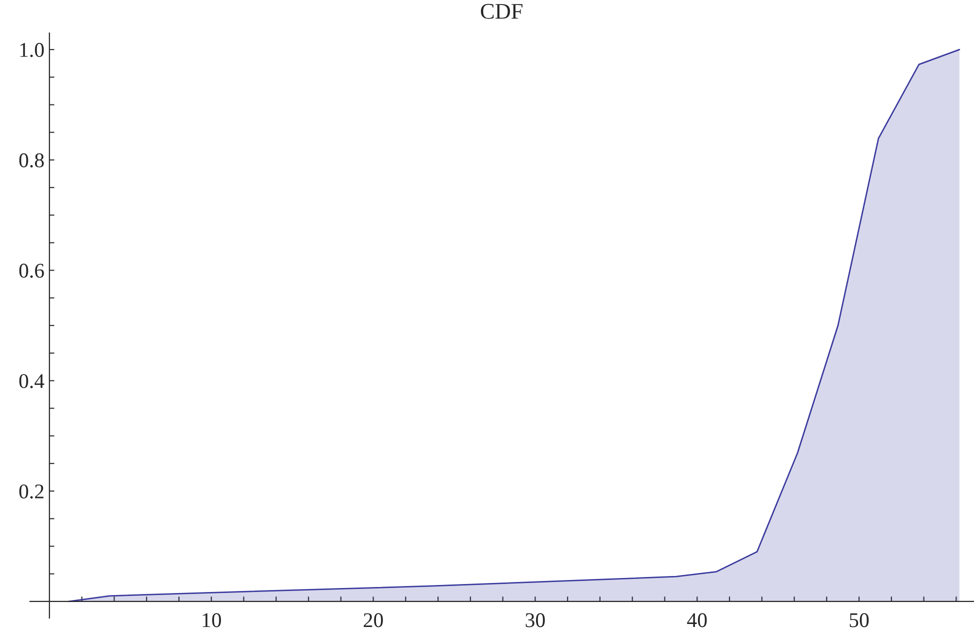 This screenshot has width=974, height=641. Describe the element at coordinates (535, 620) in the screenshot. I see `x-tick-label: 30` at that location.